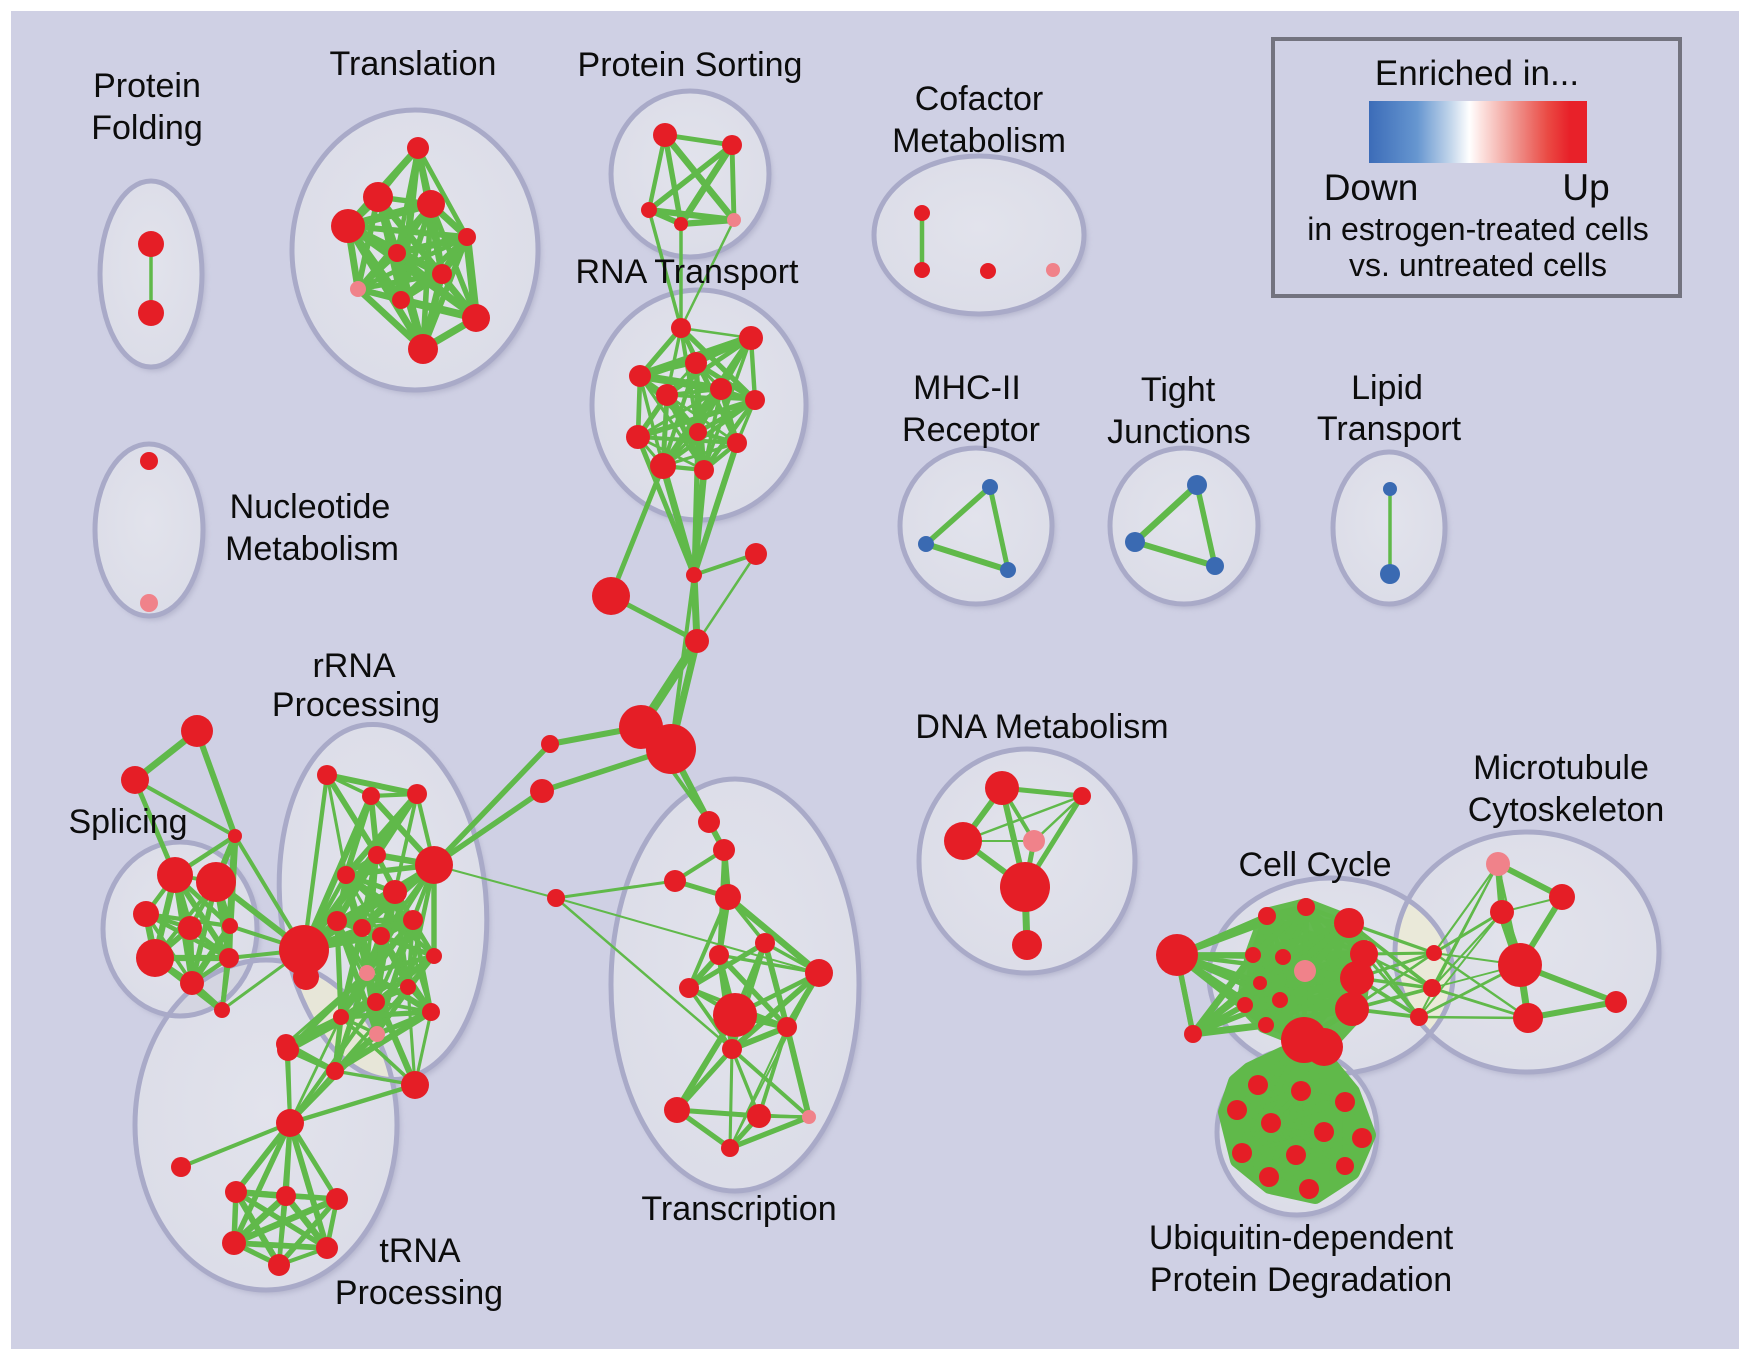 Image resolution: width=1750 pixels, height=1360 pixels. What do you see at coordinates (1387, 388) in the screenshot?
I see `svg-text: Lipid` at bounding box center [1387, 388].